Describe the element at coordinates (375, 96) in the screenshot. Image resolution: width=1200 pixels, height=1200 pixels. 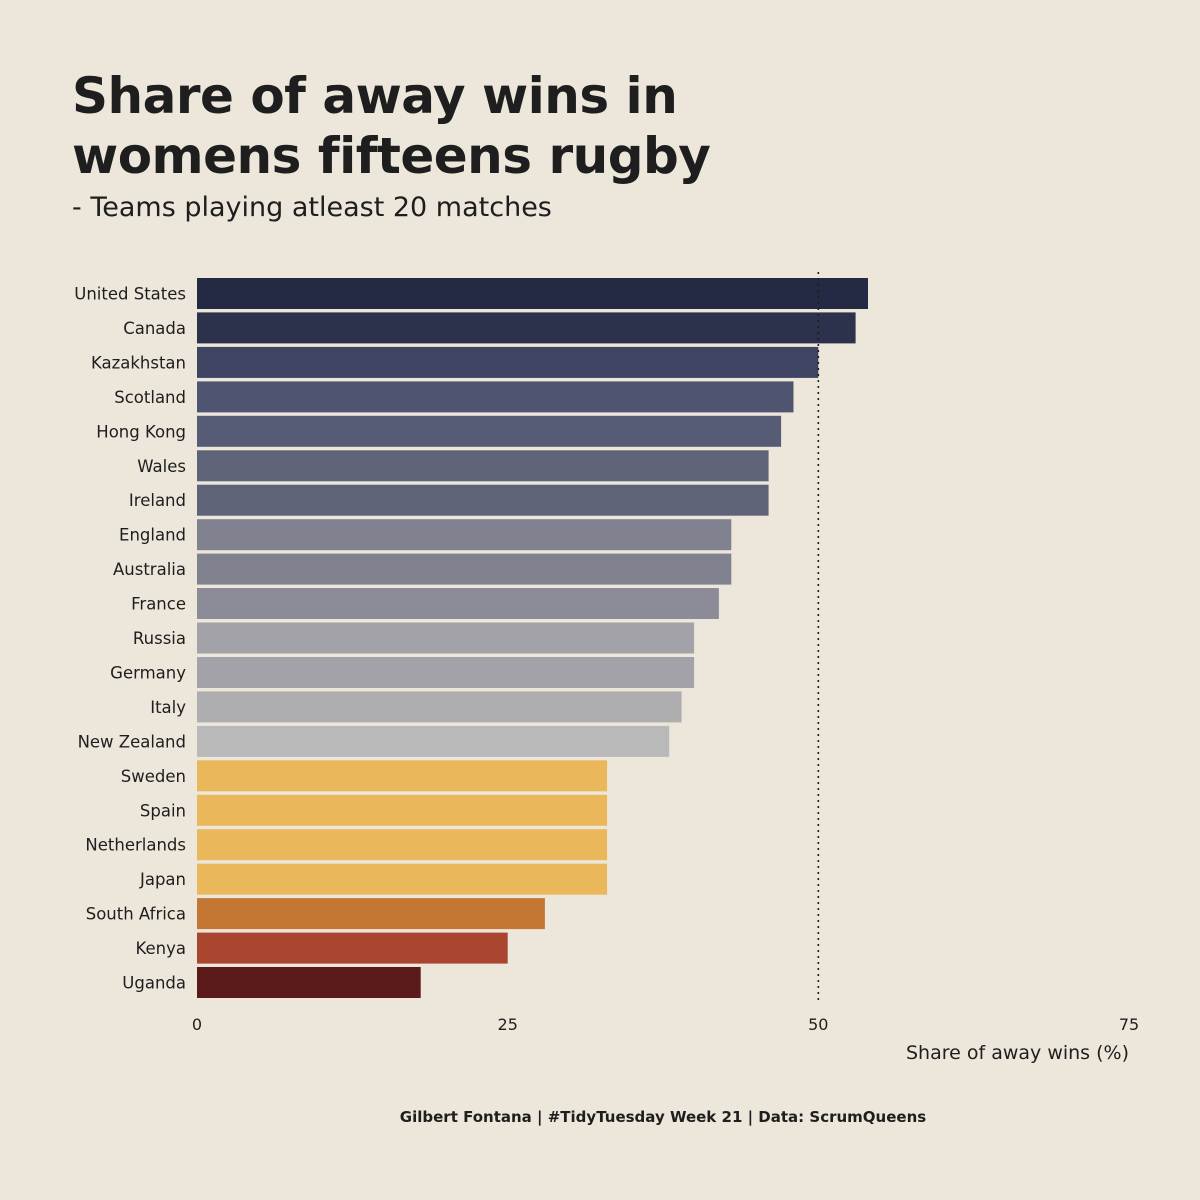
I see `chart-title-line-1: Share of away wins in` at that location.